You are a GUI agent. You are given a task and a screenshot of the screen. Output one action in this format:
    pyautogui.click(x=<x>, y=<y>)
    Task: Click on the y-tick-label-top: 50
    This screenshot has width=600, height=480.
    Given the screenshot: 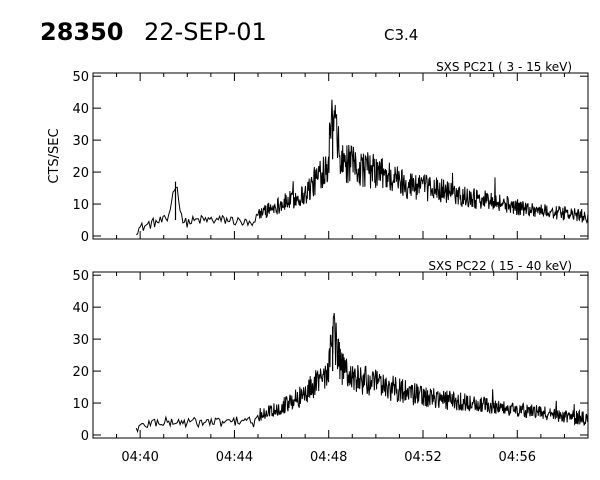 What is the action you would take?
    pyautogui.click(x=80, y=77)
    